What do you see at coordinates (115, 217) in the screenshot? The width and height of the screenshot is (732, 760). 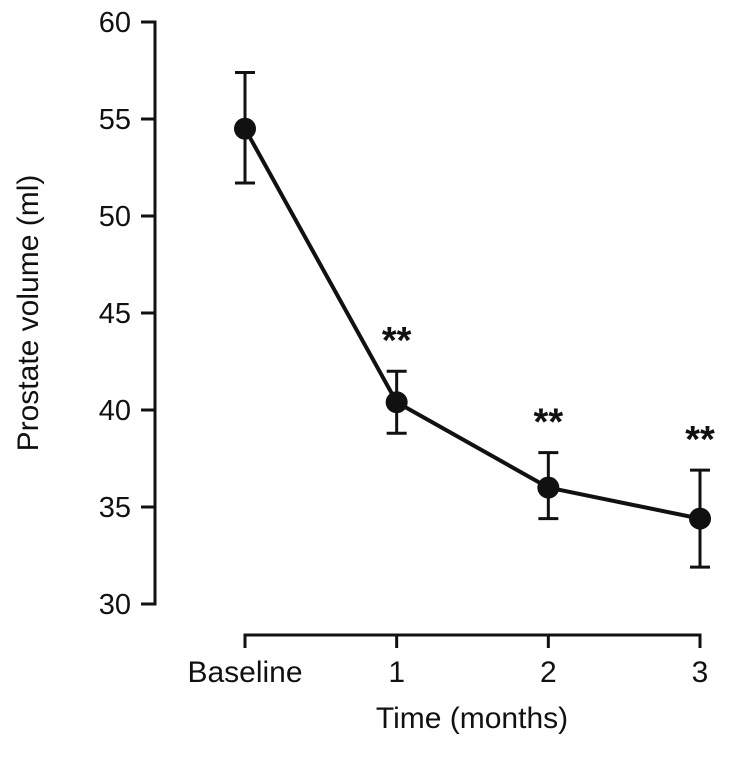 I see `y-tick-label: 50` at bounding box center [115, 217].